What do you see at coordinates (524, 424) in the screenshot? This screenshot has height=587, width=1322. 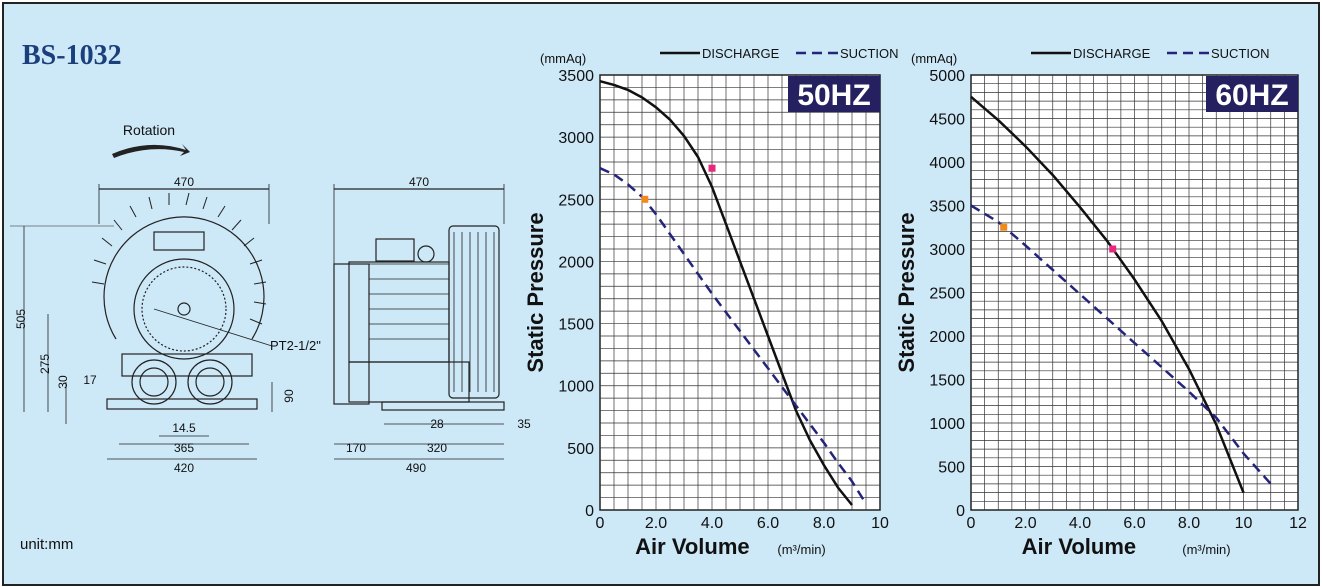 I see `svg-text: 35` at bounding box center [524, 424].